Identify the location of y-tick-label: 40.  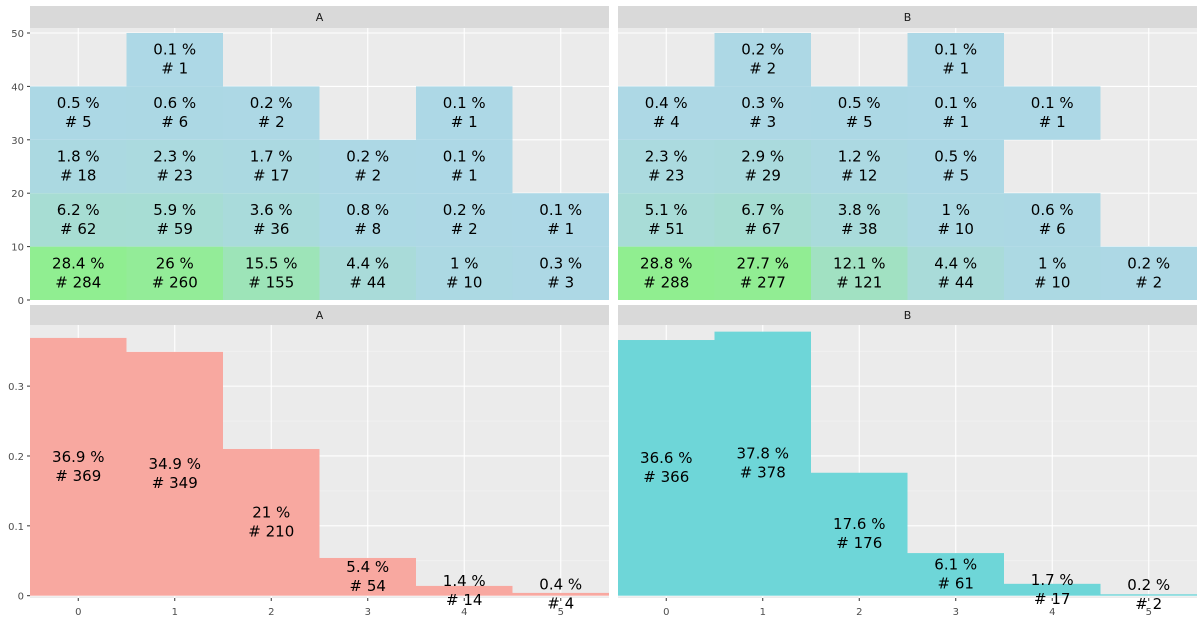
(17, 87).